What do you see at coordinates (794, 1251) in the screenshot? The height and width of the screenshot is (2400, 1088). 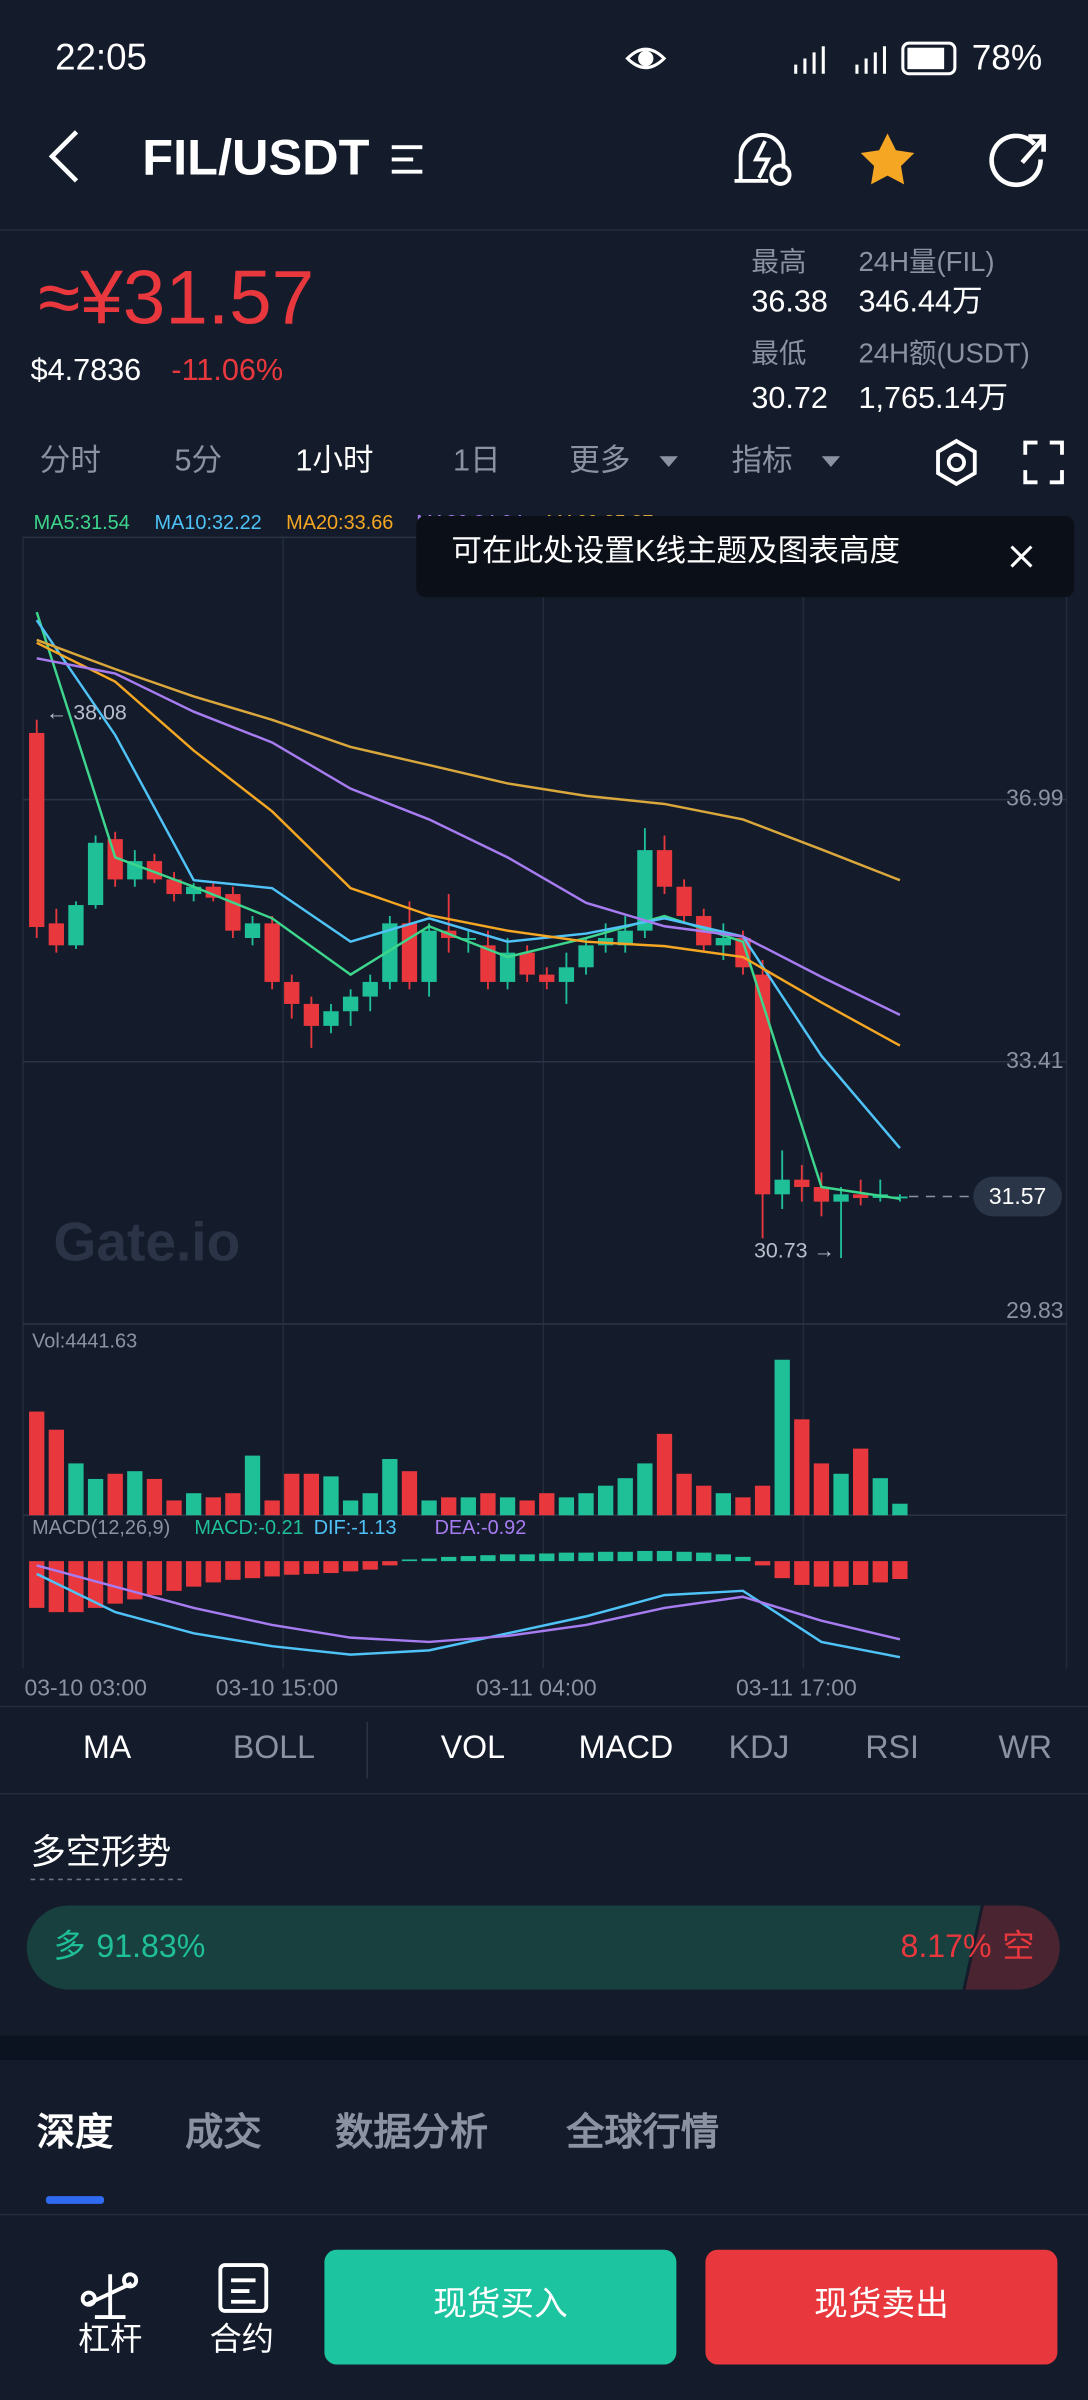 I see `low-marker: 30.73 →` at bounding box center [794, 1251].